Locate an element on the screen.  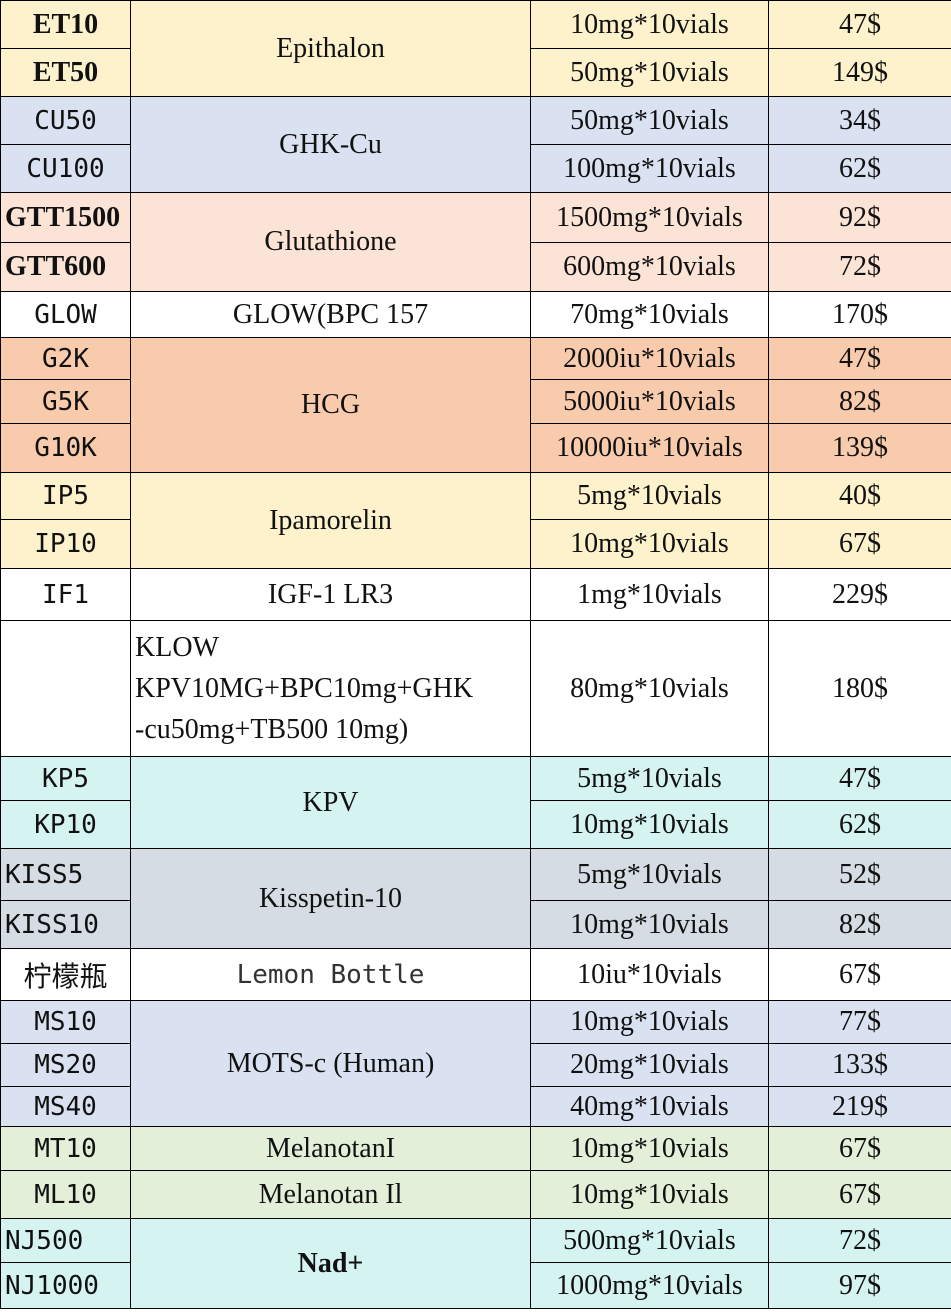
product-code: GTT600 is located at coordinates (65, 267).